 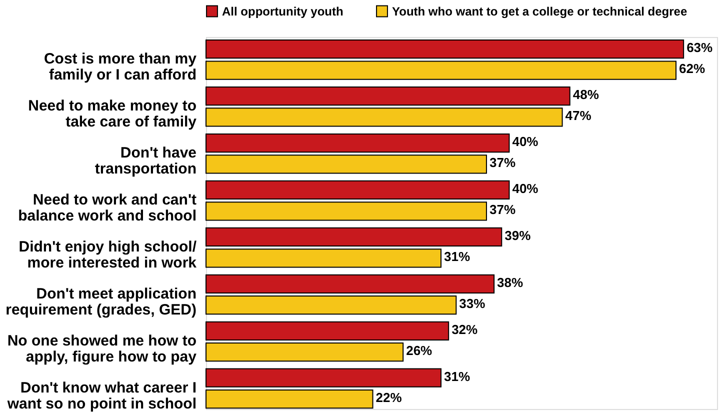 What do you see at coordinates (586, 94) in the screenshot?
I see `data-label: 48%` at bounding box center [586, 94].